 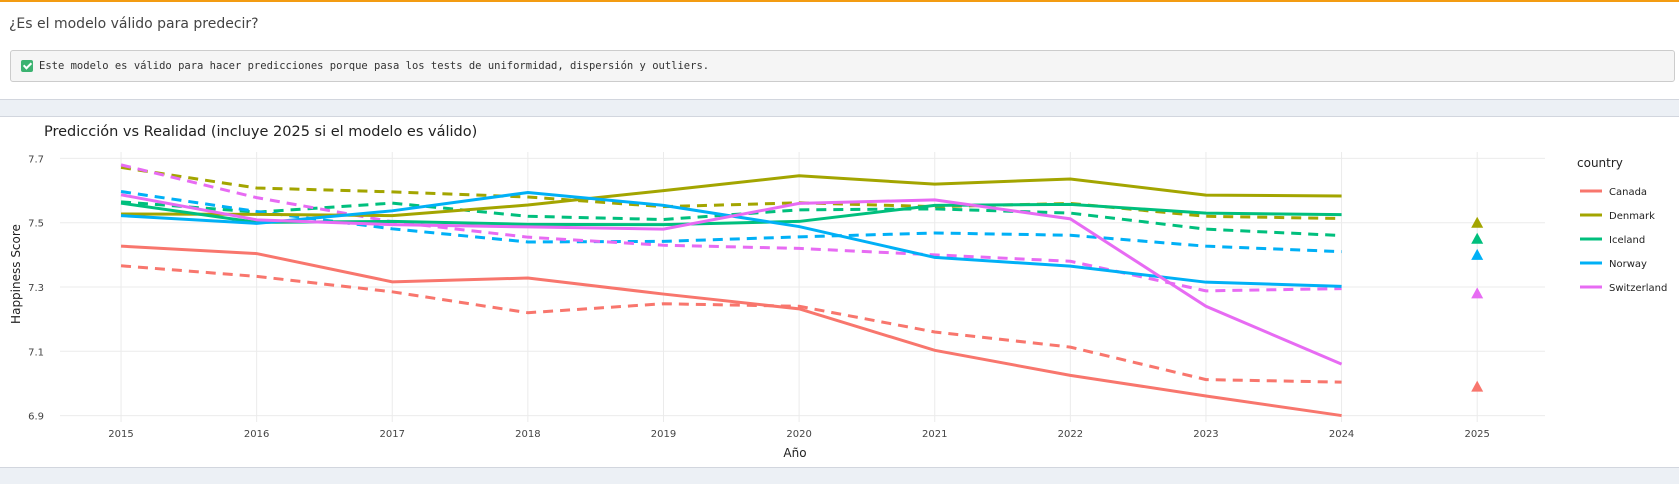 I want to click on x-tick-label: 2022, so click(x=1070, y=434).